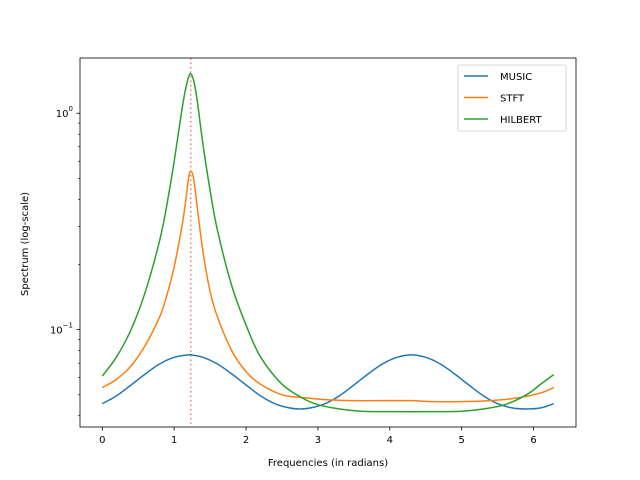 This screenshot has width=640, height=480. What do you see at coordinates (318, 440) in the screenshot?
I see `x-tick-label: 3` at bounding box center [318, 440].